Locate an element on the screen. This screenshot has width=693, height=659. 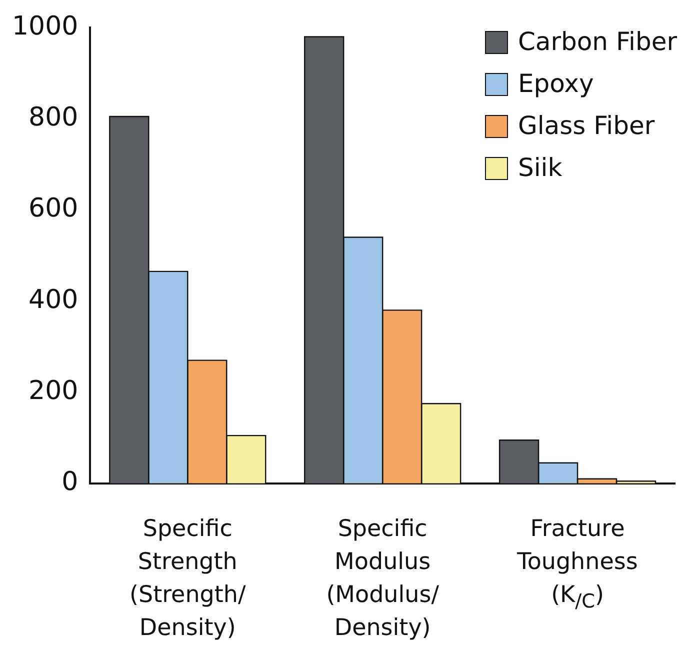
y-tick-label: 600 is located at coordinates (53, 209).